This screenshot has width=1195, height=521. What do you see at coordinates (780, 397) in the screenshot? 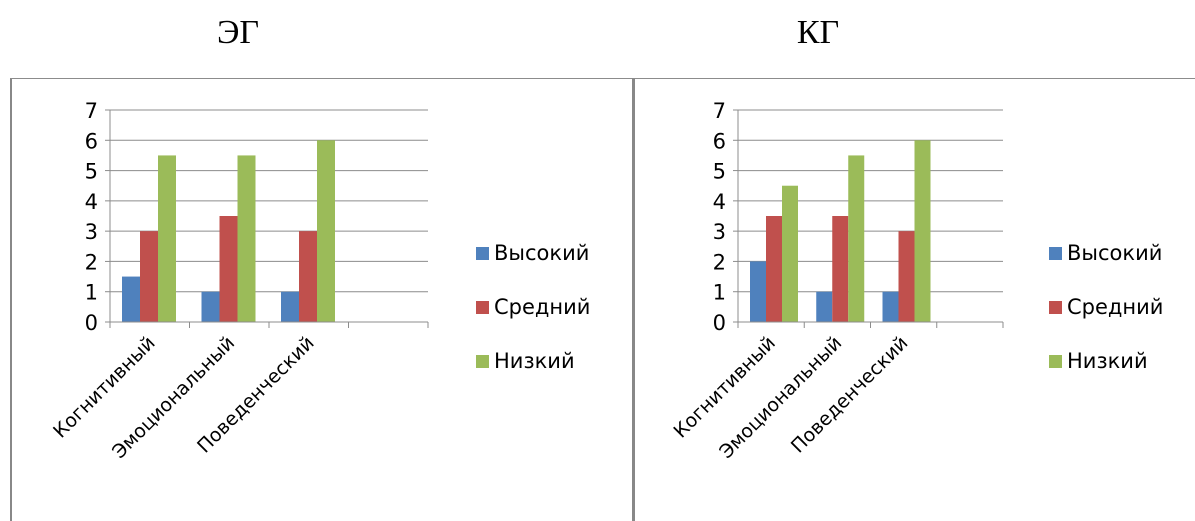
I see `category-label: Эмоциональный` at bounding box center [780, 397].